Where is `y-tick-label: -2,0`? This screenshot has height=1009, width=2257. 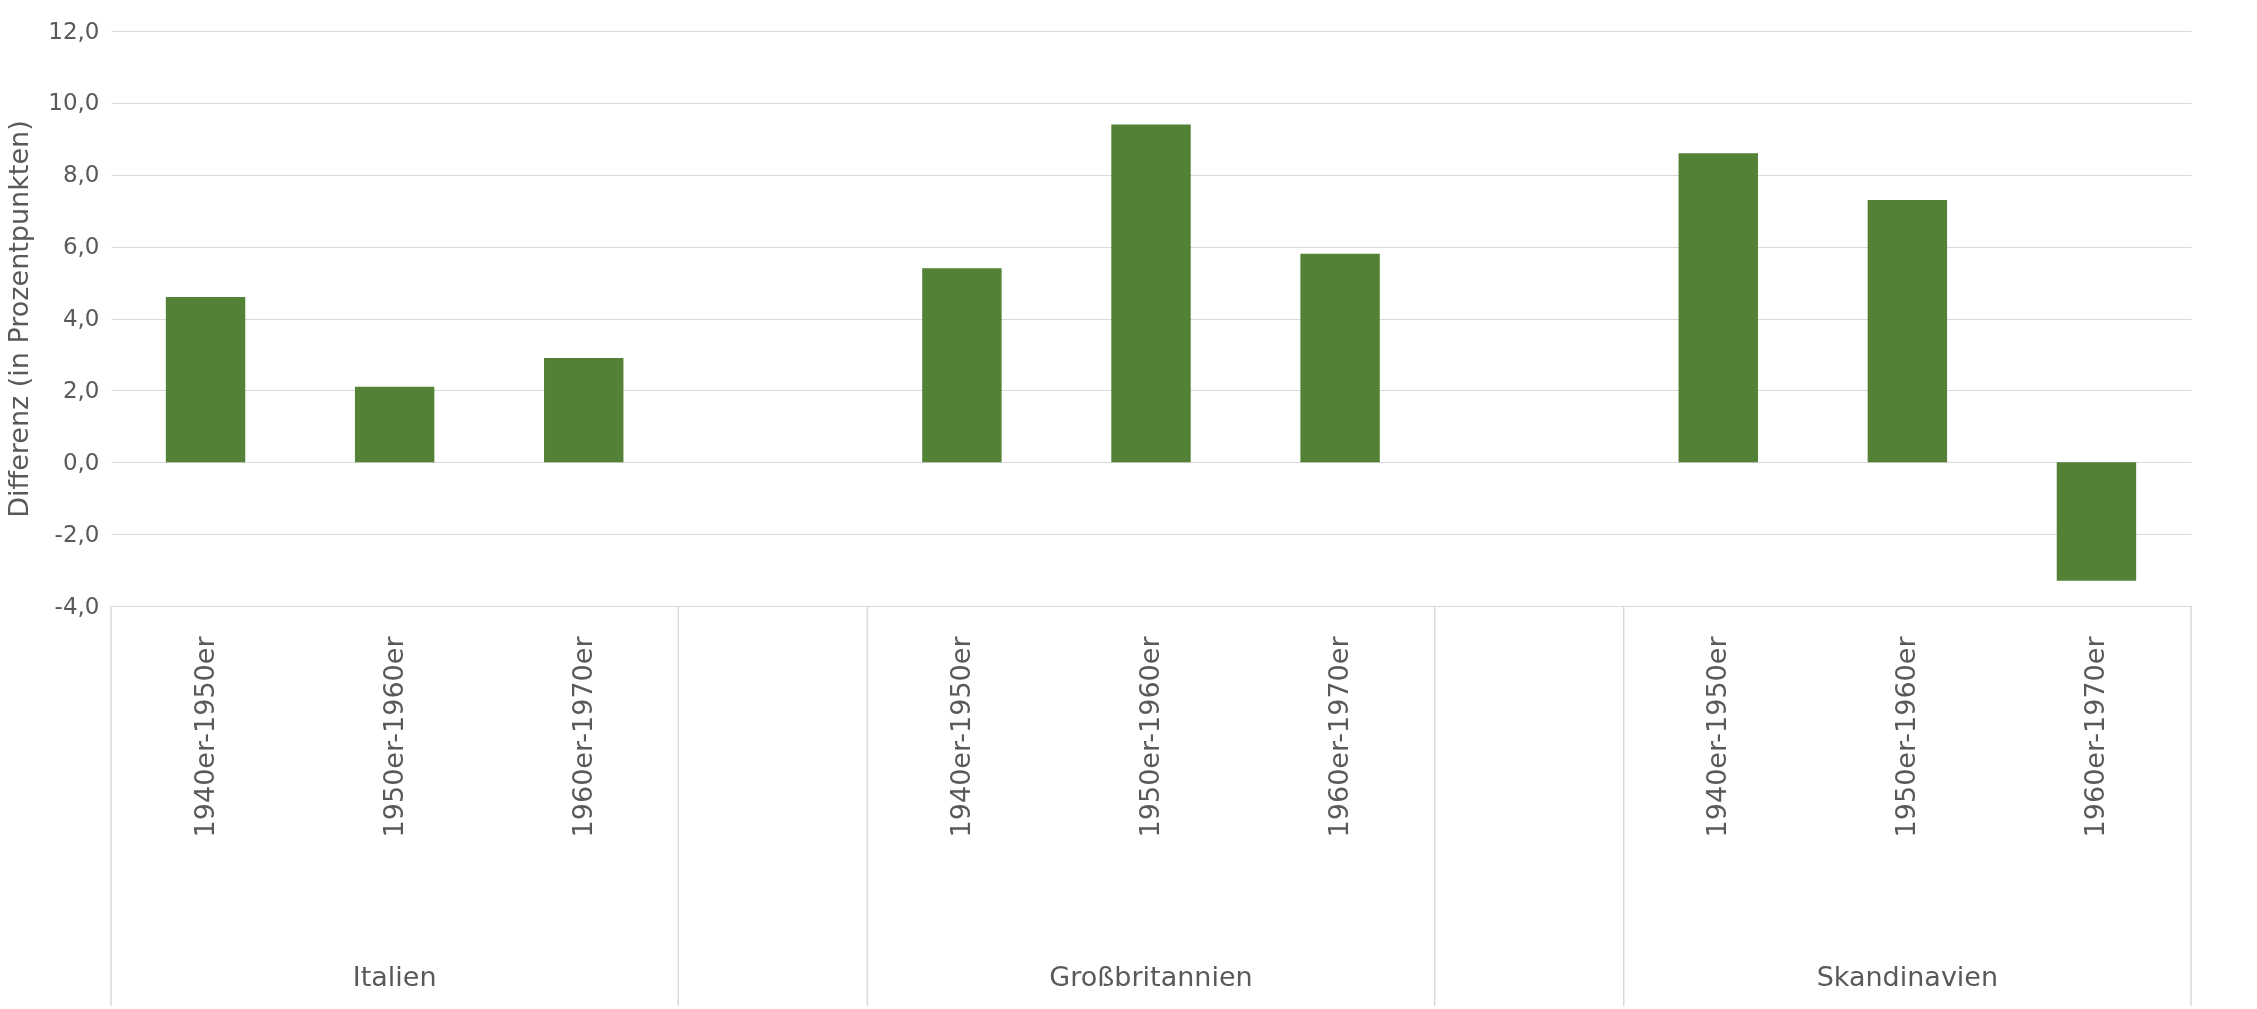 y-tick-label: -2,0 is located at coordinates (77, 533).